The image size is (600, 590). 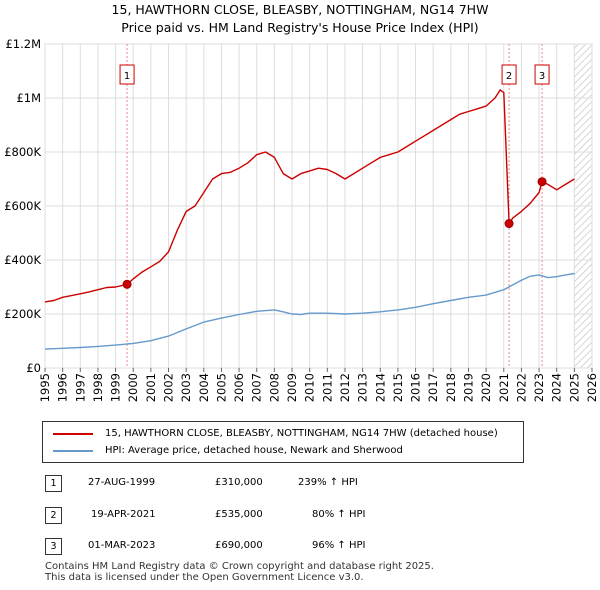 I want to click on hpi-series-line, so click(x=309, y=311).